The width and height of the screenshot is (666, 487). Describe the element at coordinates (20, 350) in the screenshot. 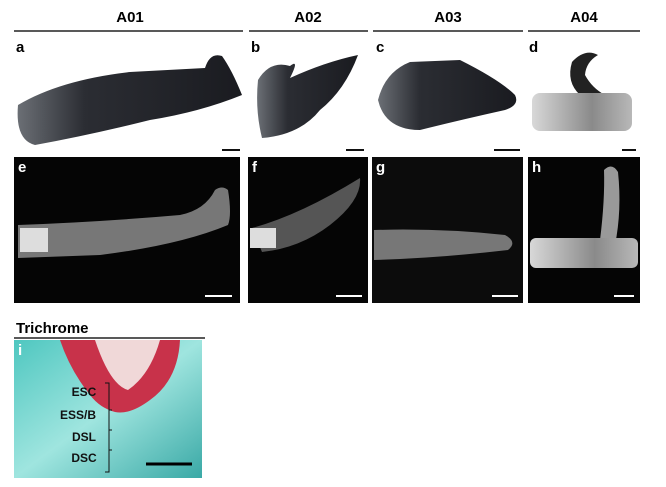

I see `panel-label: i` at that location.